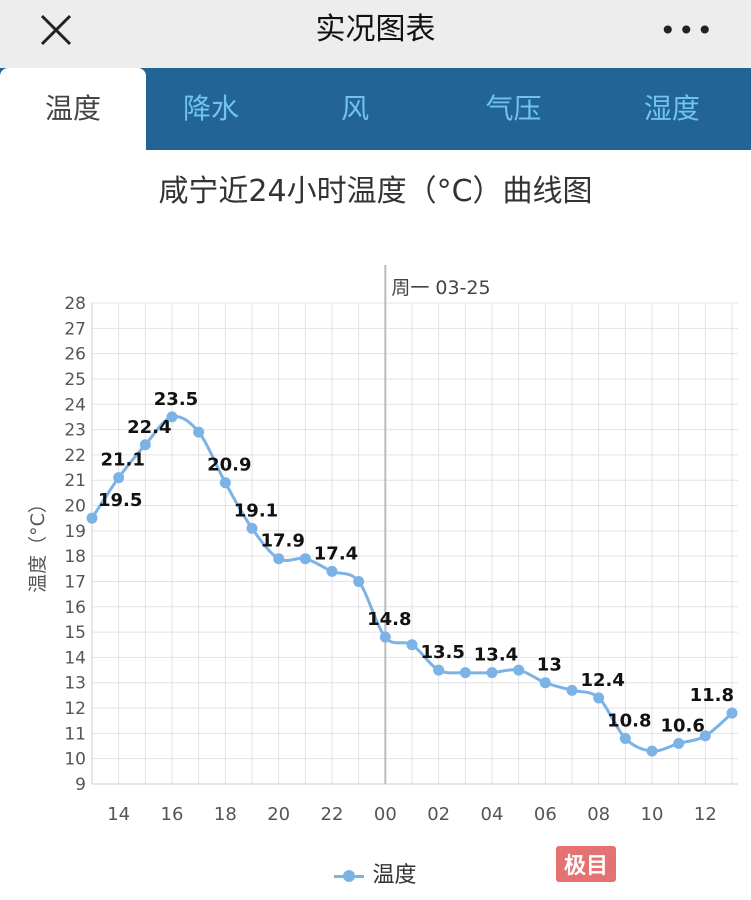  Describe the element at coordinates (438, 814) in the screenshot. I see `x-tick-label: 02` at that location.